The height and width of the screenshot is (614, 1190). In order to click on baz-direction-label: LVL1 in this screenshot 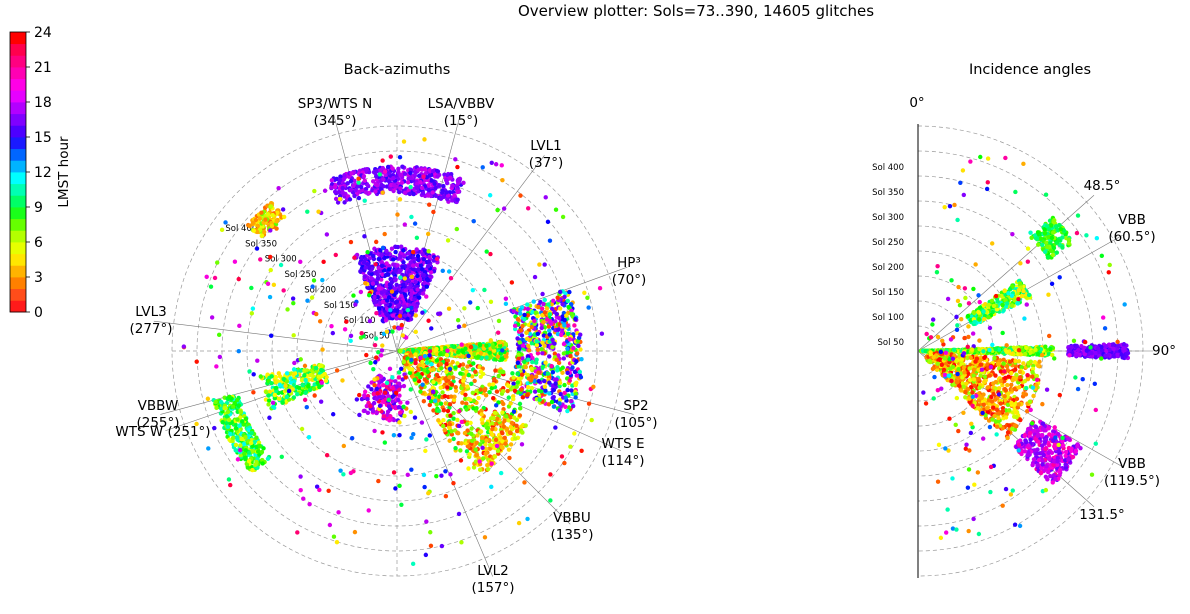, I will do `click(545, 146)`.